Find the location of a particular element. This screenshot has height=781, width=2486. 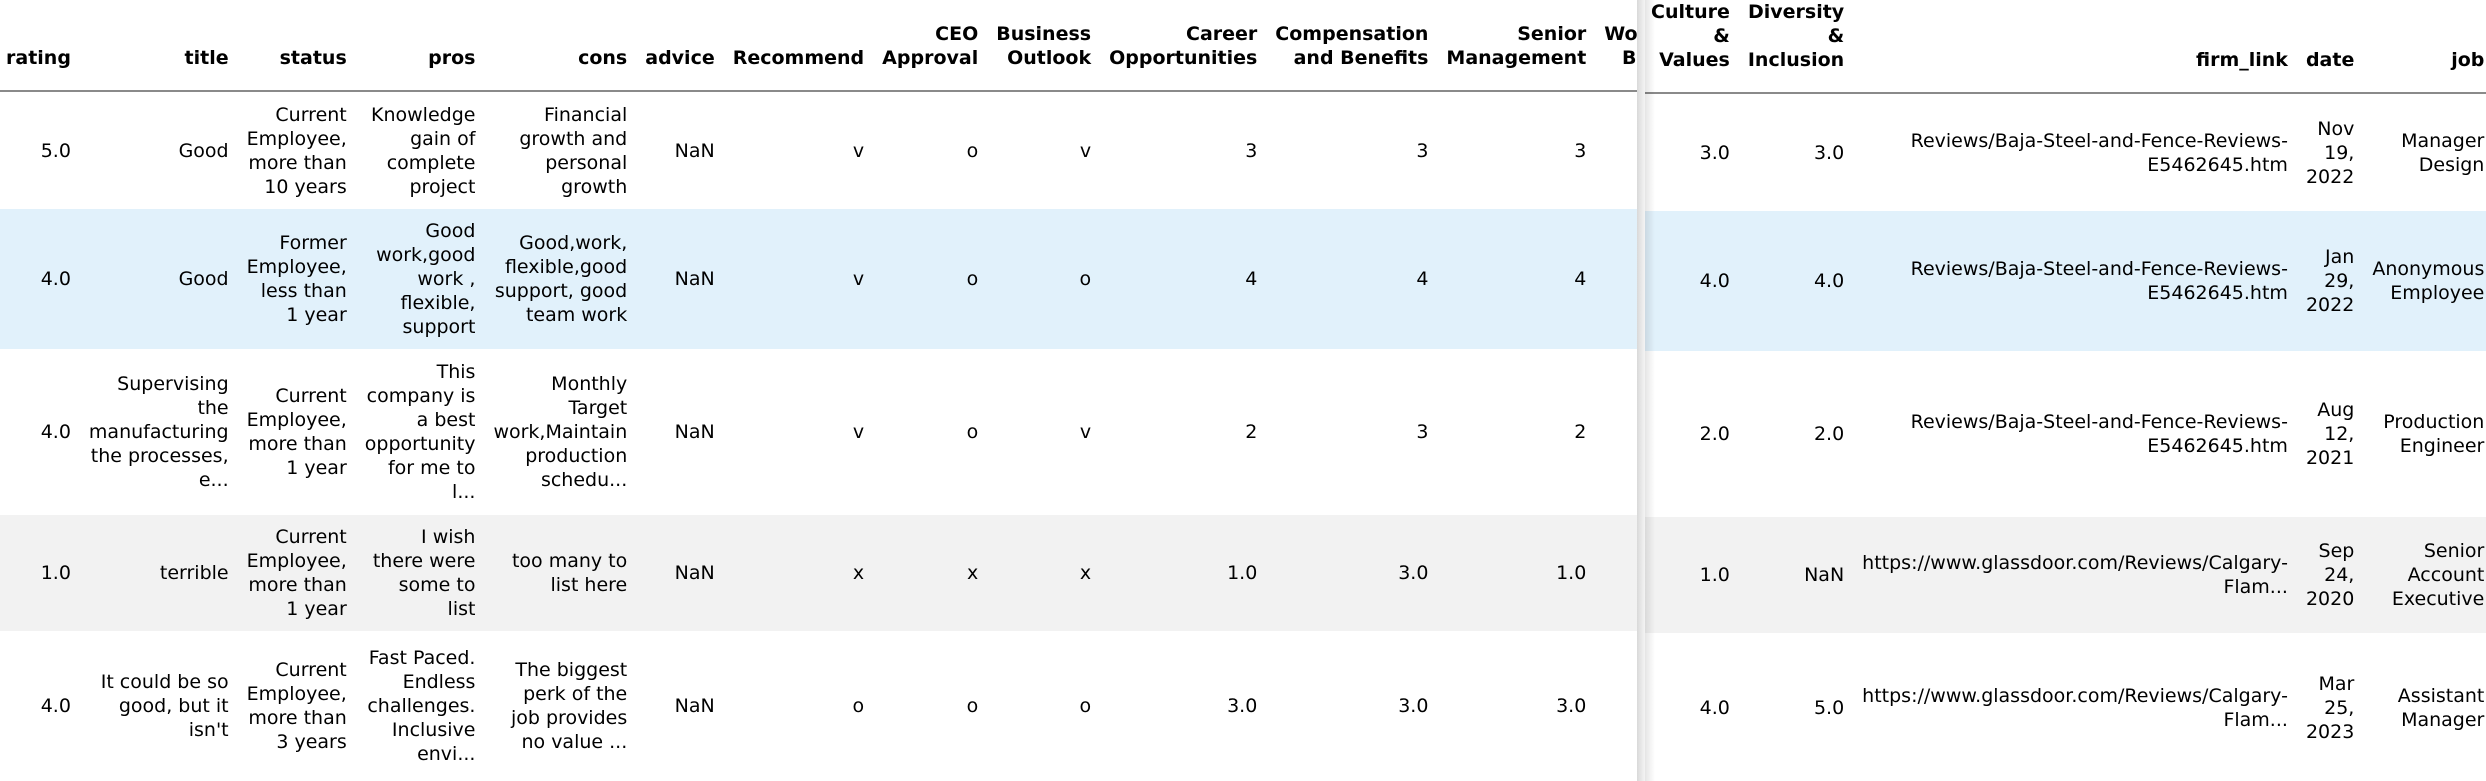

cell-business-outlook: x is located at coordinates (1047, 573).